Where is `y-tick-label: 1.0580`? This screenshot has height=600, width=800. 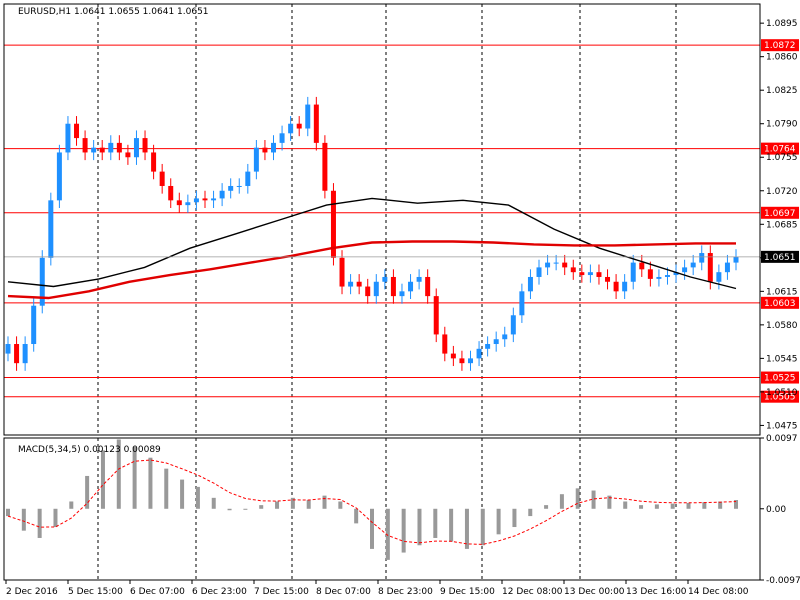
y-tick-label: 1.0580 is located at coordinates (782, 326).